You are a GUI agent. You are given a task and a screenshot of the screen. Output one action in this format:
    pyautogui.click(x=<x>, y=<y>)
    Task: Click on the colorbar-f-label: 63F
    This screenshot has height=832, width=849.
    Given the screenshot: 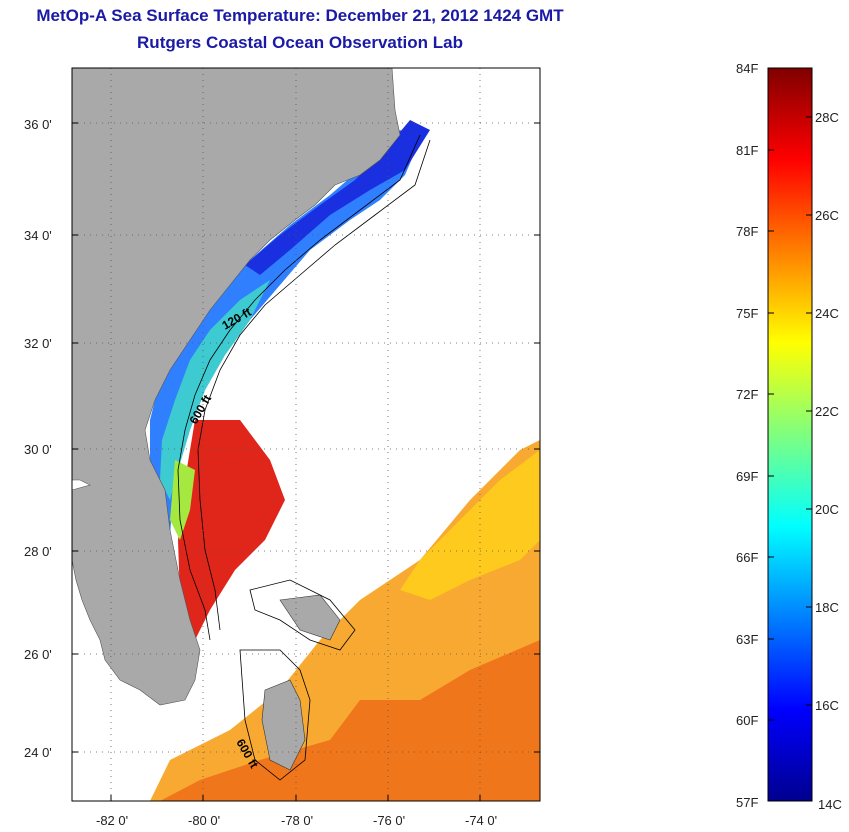 What is the action you would take?
    pyautogui.click(x=747, y=639)
    